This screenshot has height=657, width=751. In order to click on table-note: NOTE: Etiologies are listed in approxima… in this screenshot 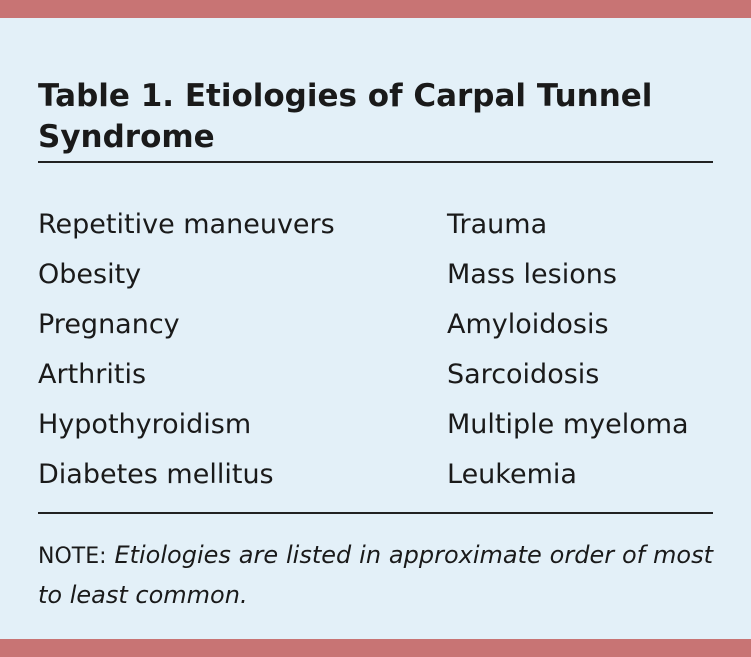, I will do `click(375, 575)`.